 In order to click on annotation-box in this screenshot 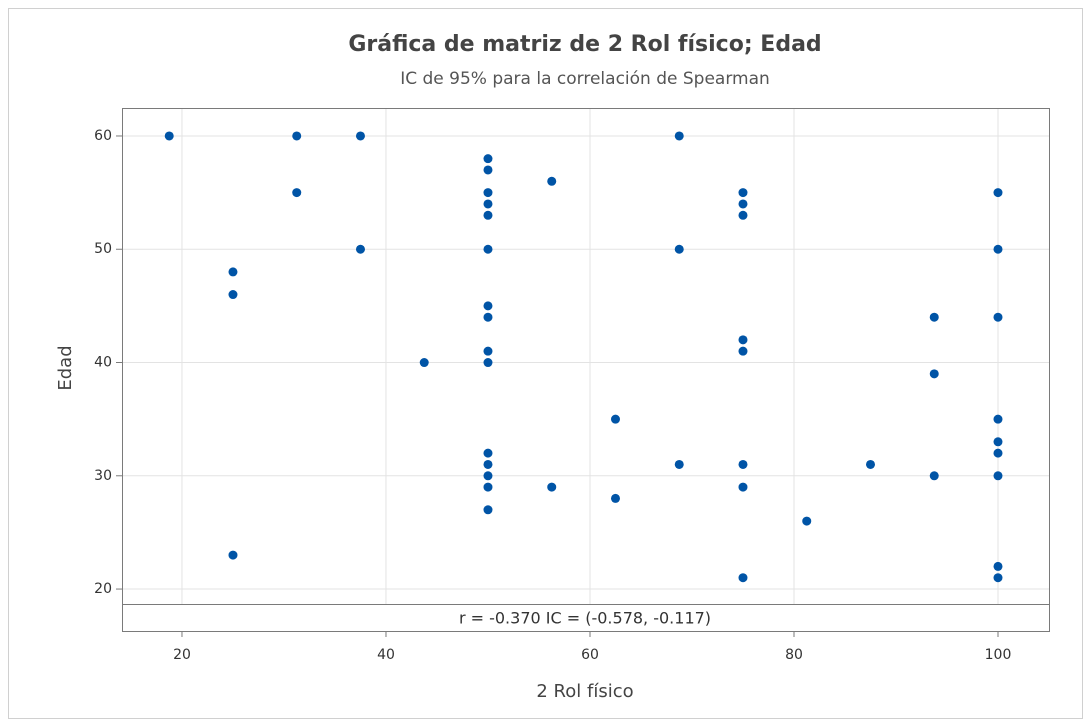, I will do `click(586, 618)`.